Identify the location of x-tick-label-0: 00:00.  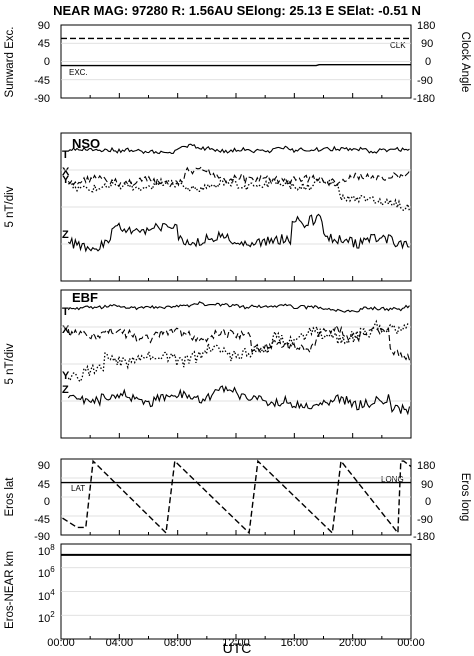
(61, 643).